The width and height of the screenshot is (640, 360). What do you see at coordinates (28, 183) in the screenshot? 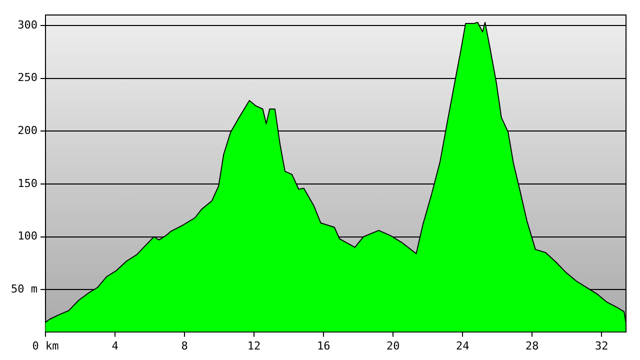
I see `y-tick-label: 150` at bounding box center [28, 183].